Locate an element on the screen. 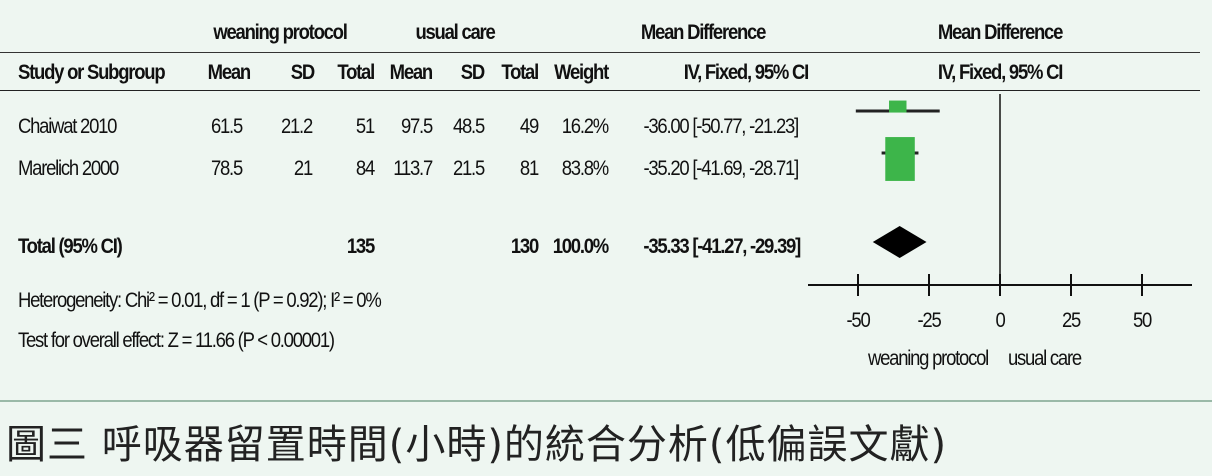  pooled-diamond is located at coordinates (899, 242).